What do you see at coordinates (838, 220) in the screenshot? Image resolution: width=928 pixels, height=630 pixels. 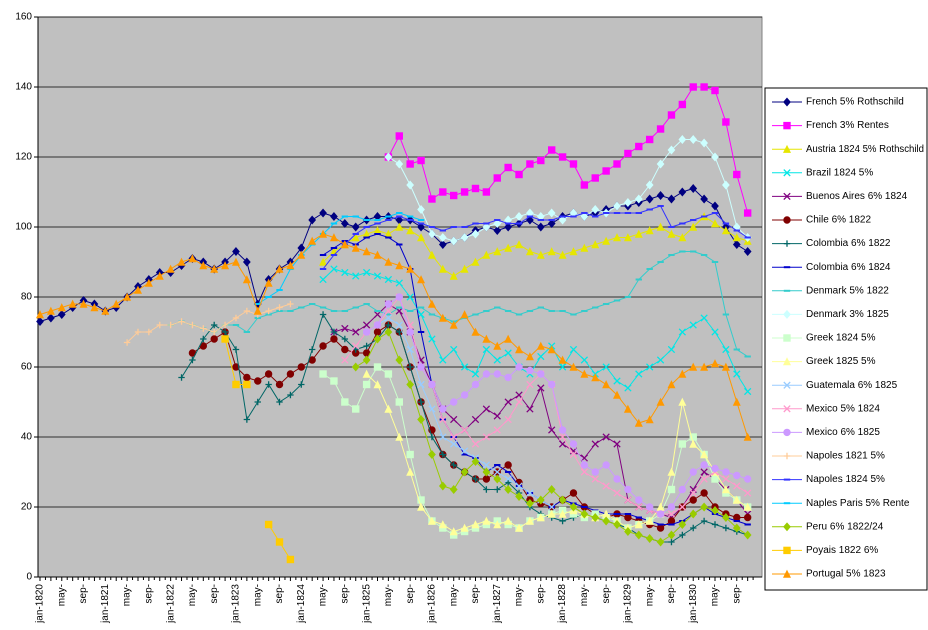 I see `legend-label: Chile 6% 1822` at bounding box center [838, 220].